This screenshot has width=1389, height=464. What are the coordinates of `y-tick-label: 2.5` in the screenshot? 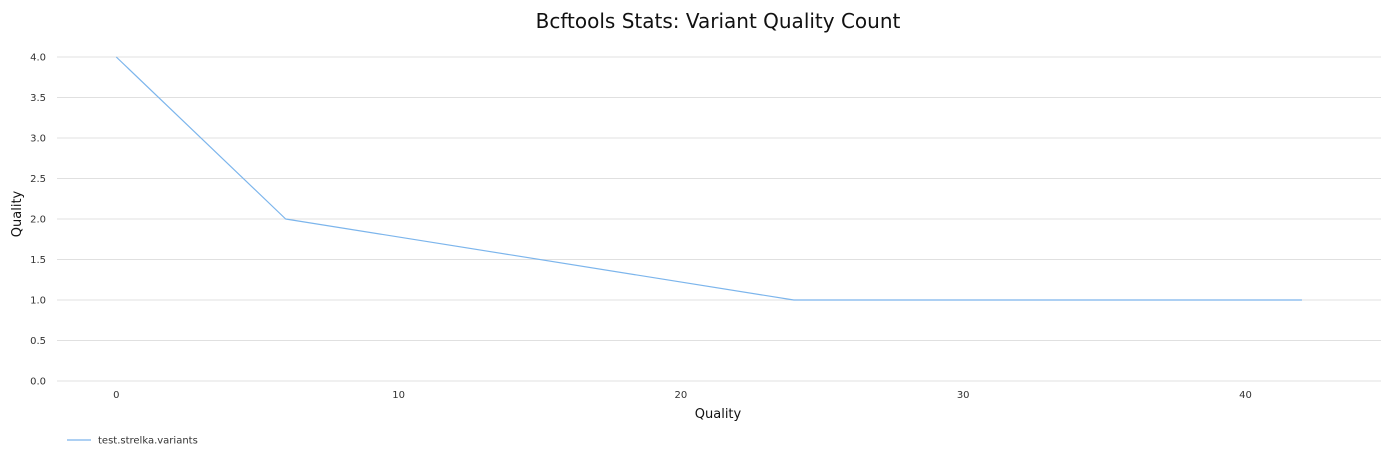 It's located at (38, 179).